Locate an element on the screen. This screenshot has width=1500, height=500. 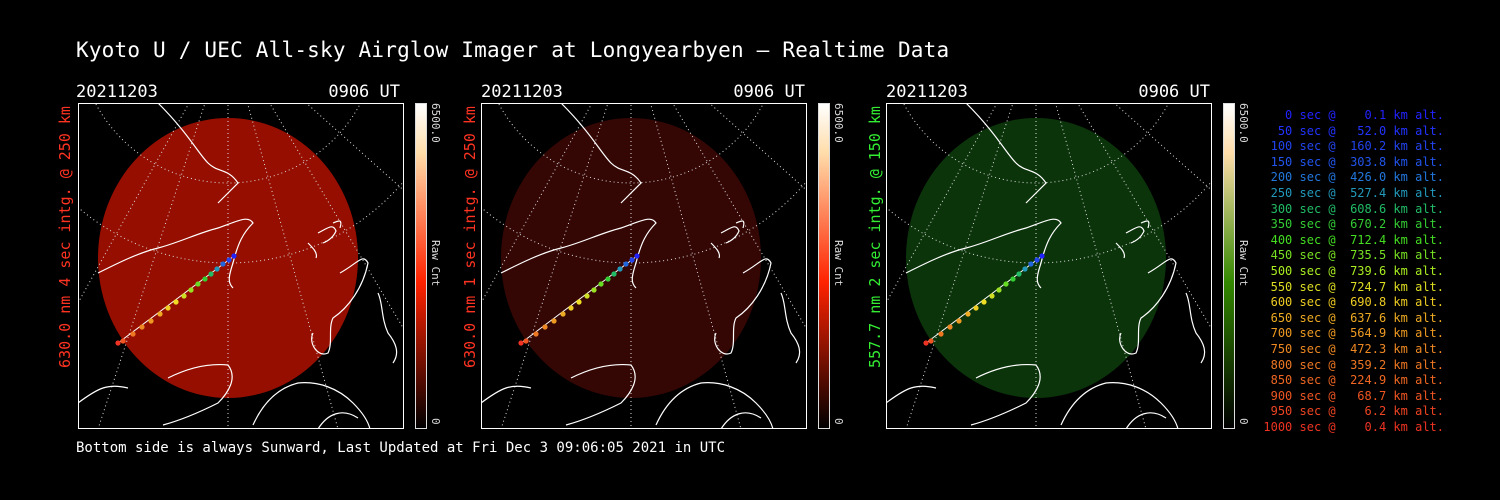
panel-2-image is located at coordinates (644, 266).